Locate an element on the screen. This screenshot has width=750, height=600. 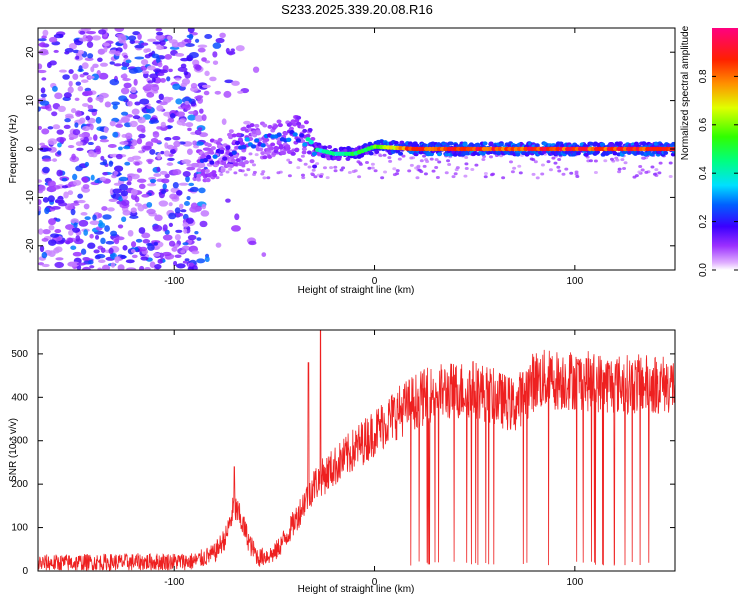
spectrogram-x-tick-label: 0 is located at coordinates (375, 281).